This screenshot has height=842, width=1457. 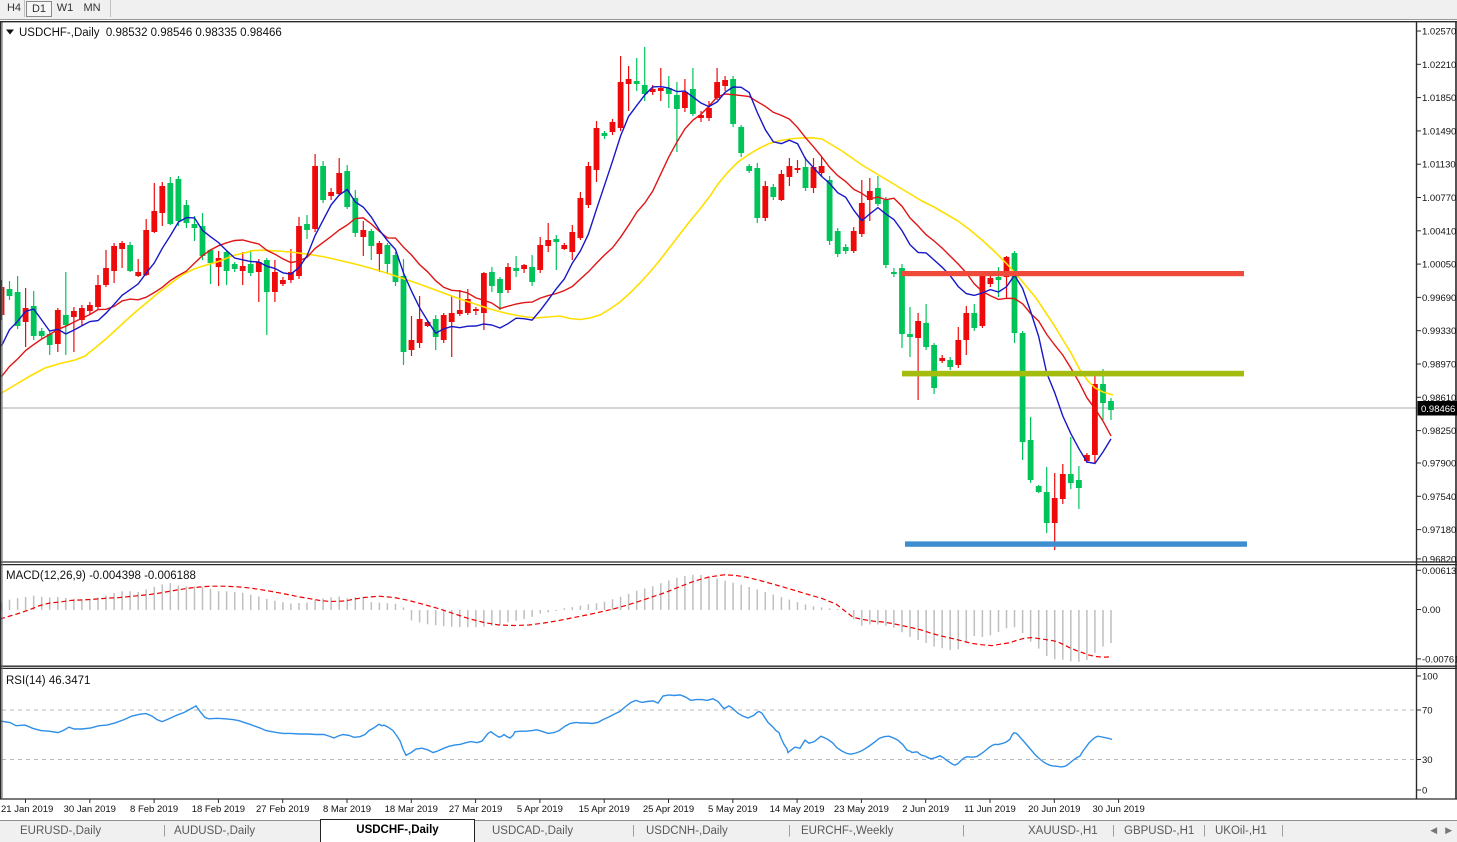 What do you see at coordinates (1439, 32) in the screenshot?
I see `svg-text: 1.02570` at bounding box center [1439, 32].